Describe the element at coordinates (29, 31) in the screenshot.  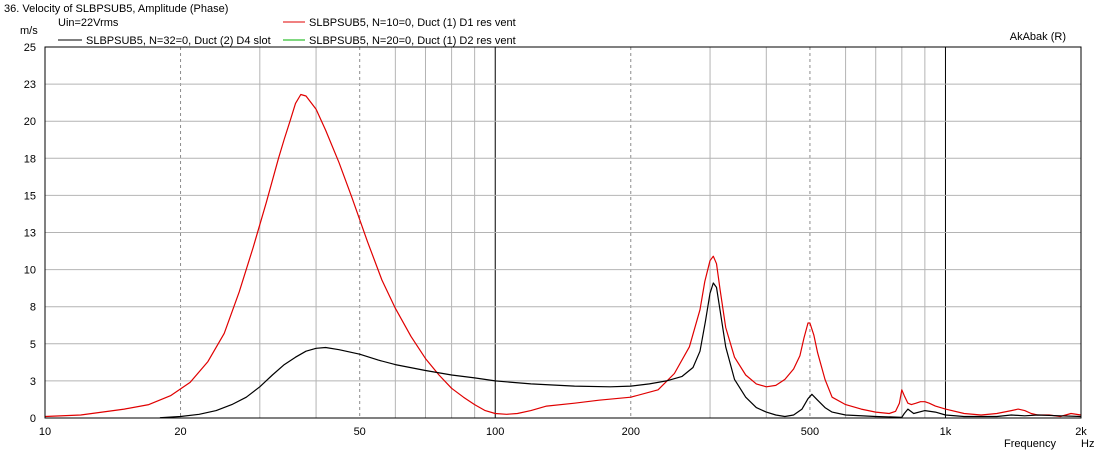
I see `y-axis-label: m/s` at that location.